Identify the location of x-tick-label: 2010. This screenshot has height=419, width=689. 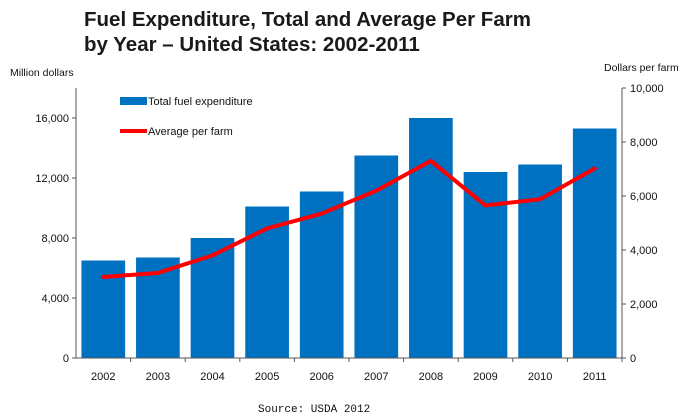
(540, 377).